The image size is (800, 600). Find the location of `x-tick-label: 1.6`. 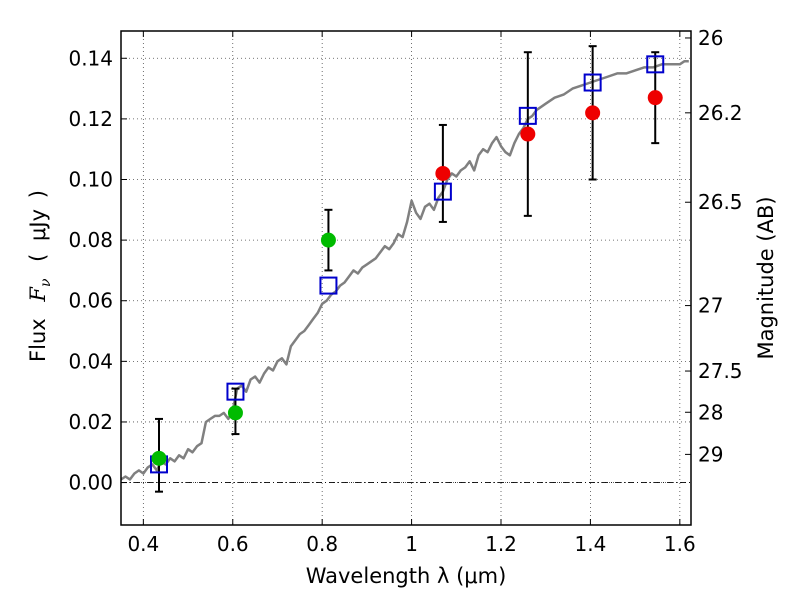

x-tick-label: 1.6 is located at coordinates (680, 544).